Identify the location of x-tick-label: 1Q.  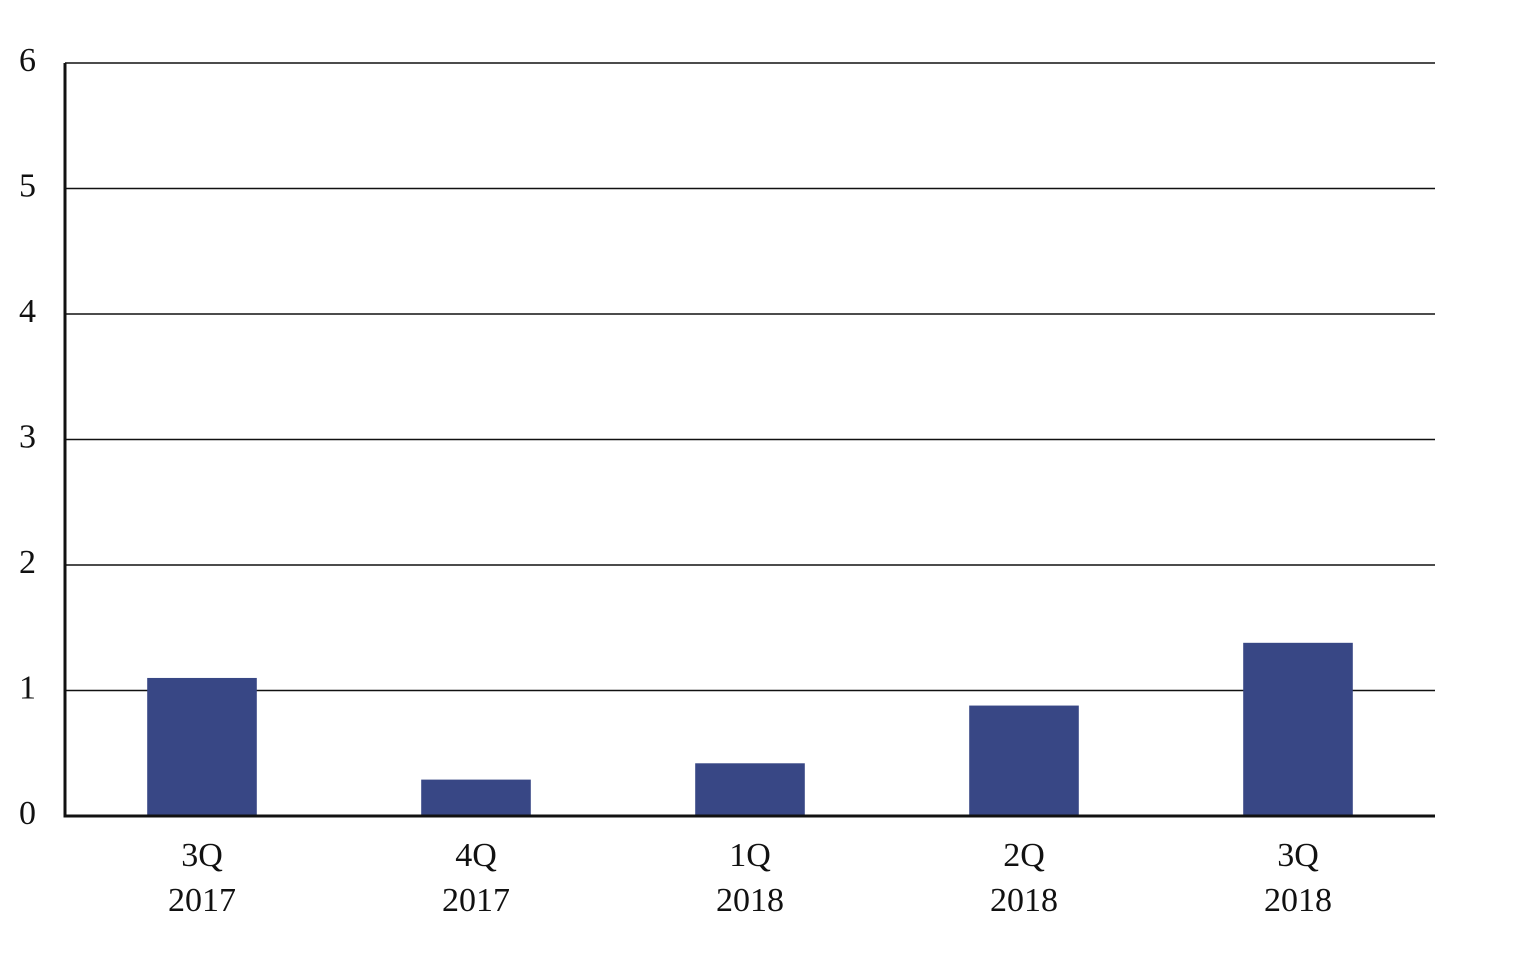
(750, 855).